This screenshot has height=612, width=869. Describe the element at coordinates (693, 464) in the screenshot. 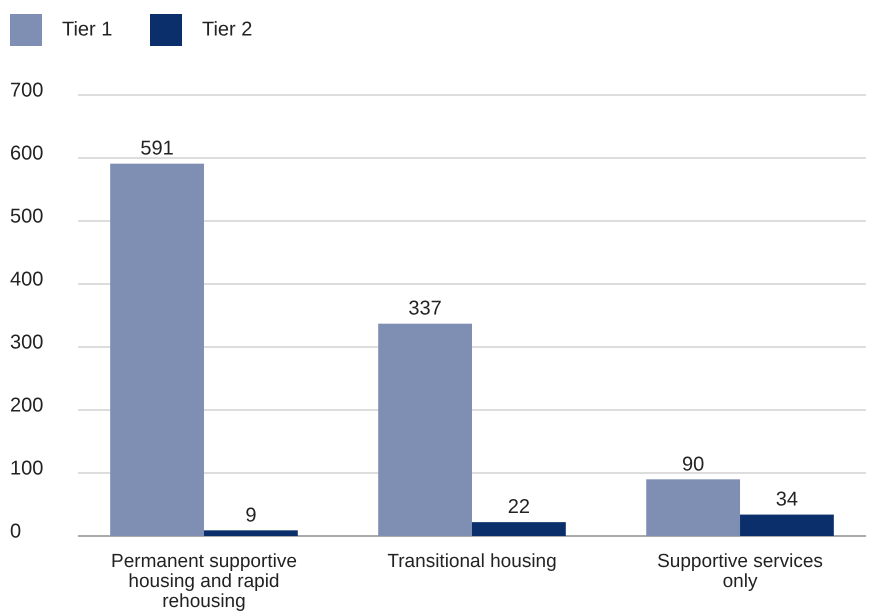

I see `data-label: 90` at that location.